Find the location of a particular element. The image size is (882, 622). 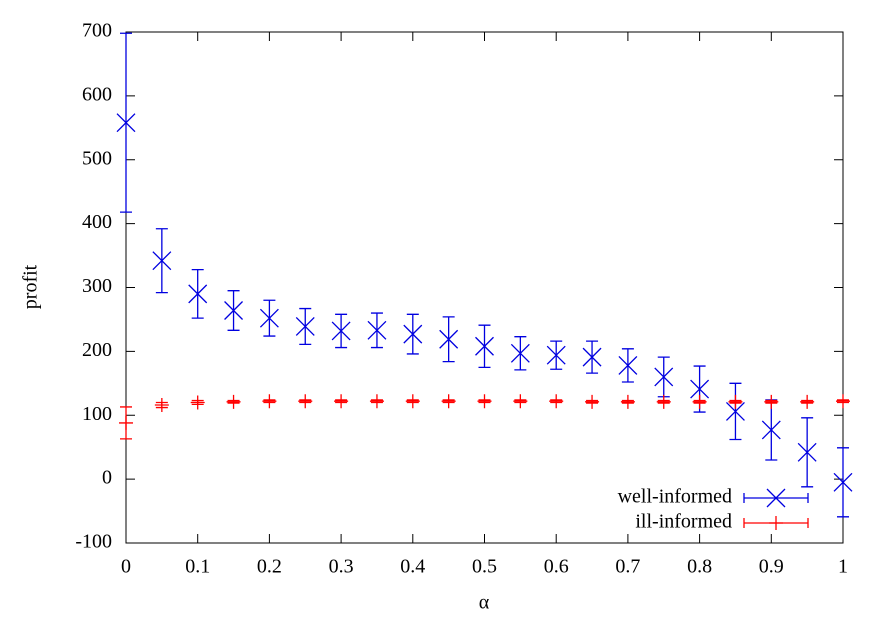

x-tick-label: 0.6 is located at coordinates (556, 567).